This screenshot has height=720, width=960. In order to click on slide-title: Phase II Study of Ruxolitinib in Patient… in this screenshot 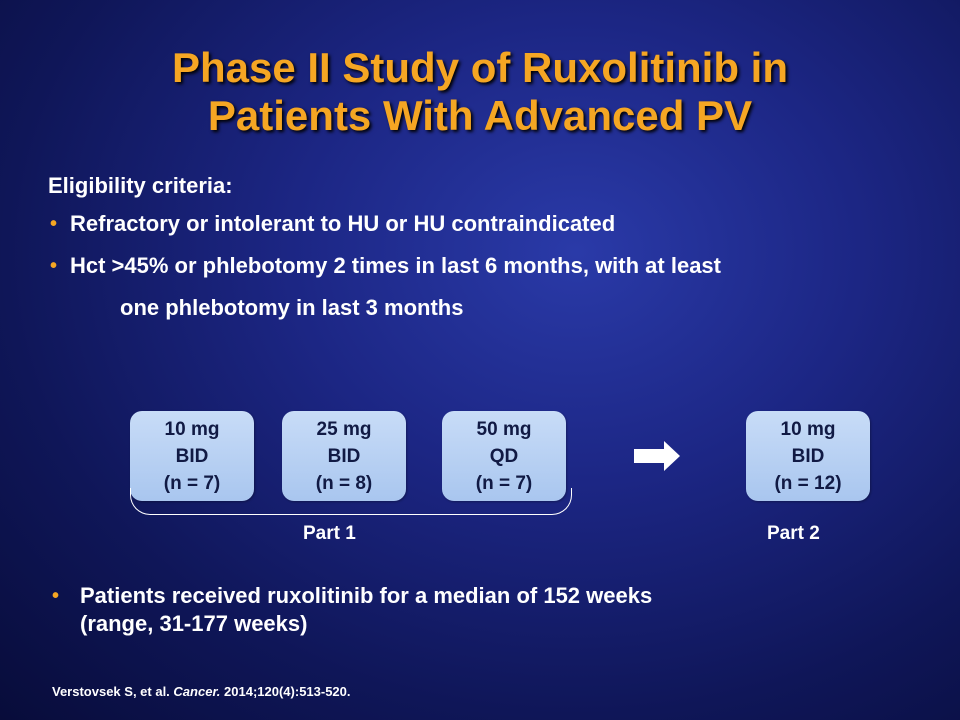, I will do `click(480, 92)`.